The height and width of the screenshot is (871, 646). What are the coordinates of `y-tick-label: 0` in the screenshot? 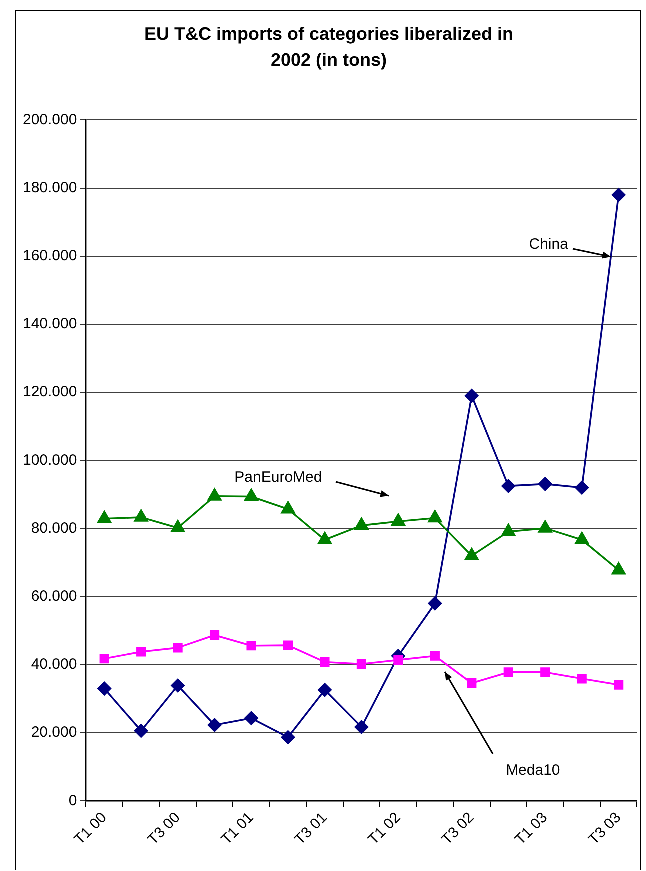 It's located at (73, 801).